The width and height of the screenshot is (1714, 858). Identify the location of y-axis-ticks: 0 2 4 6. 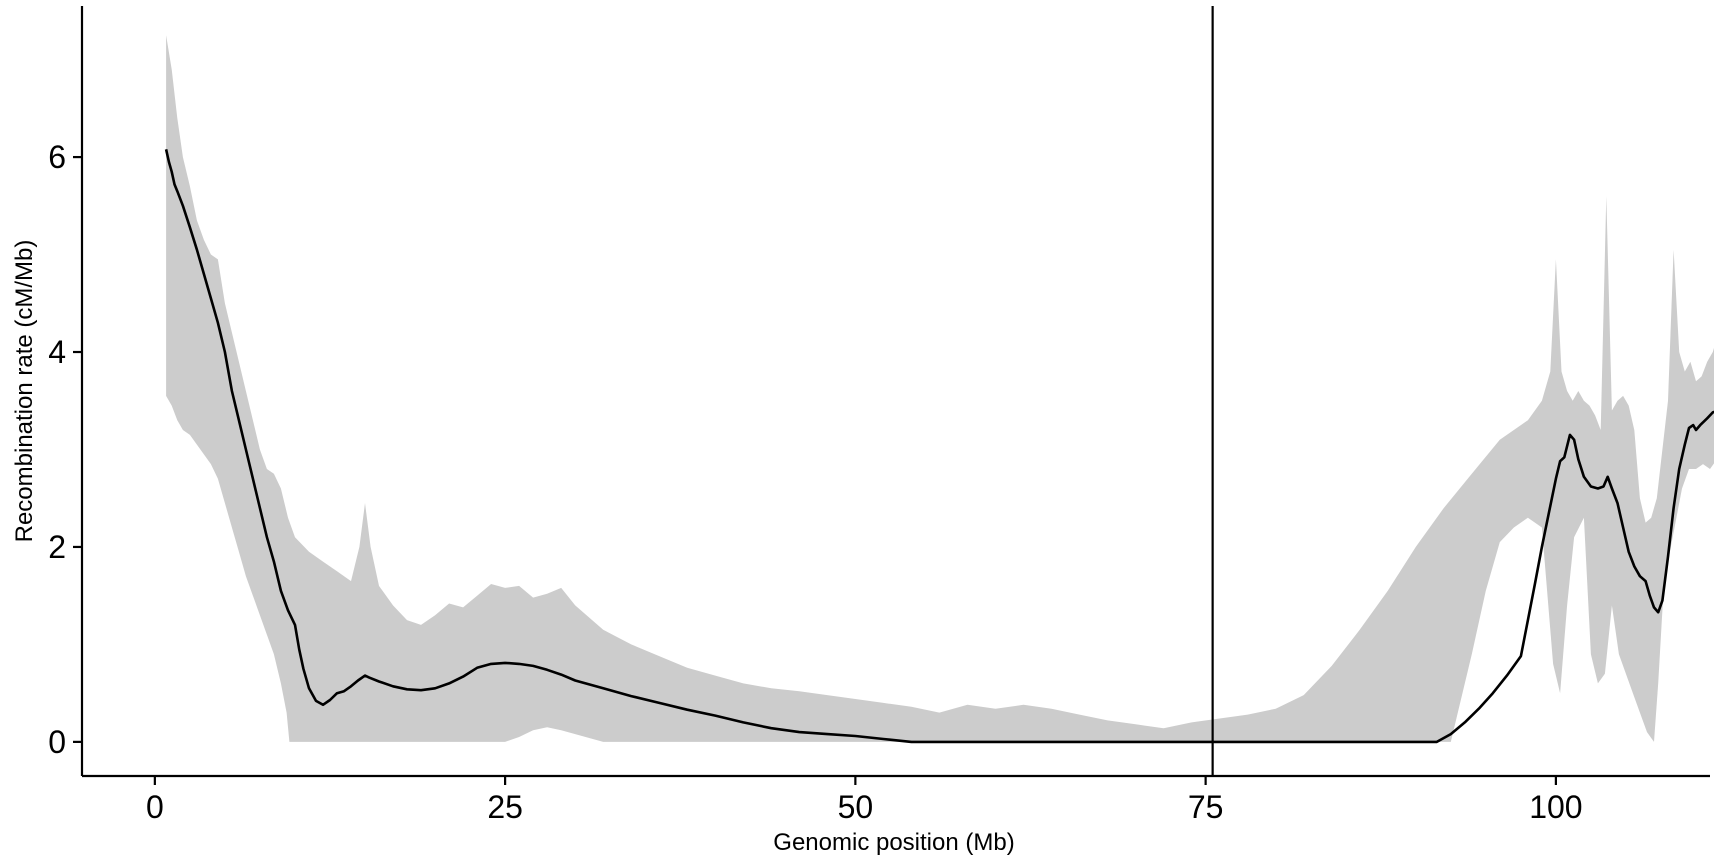
(65, 449).